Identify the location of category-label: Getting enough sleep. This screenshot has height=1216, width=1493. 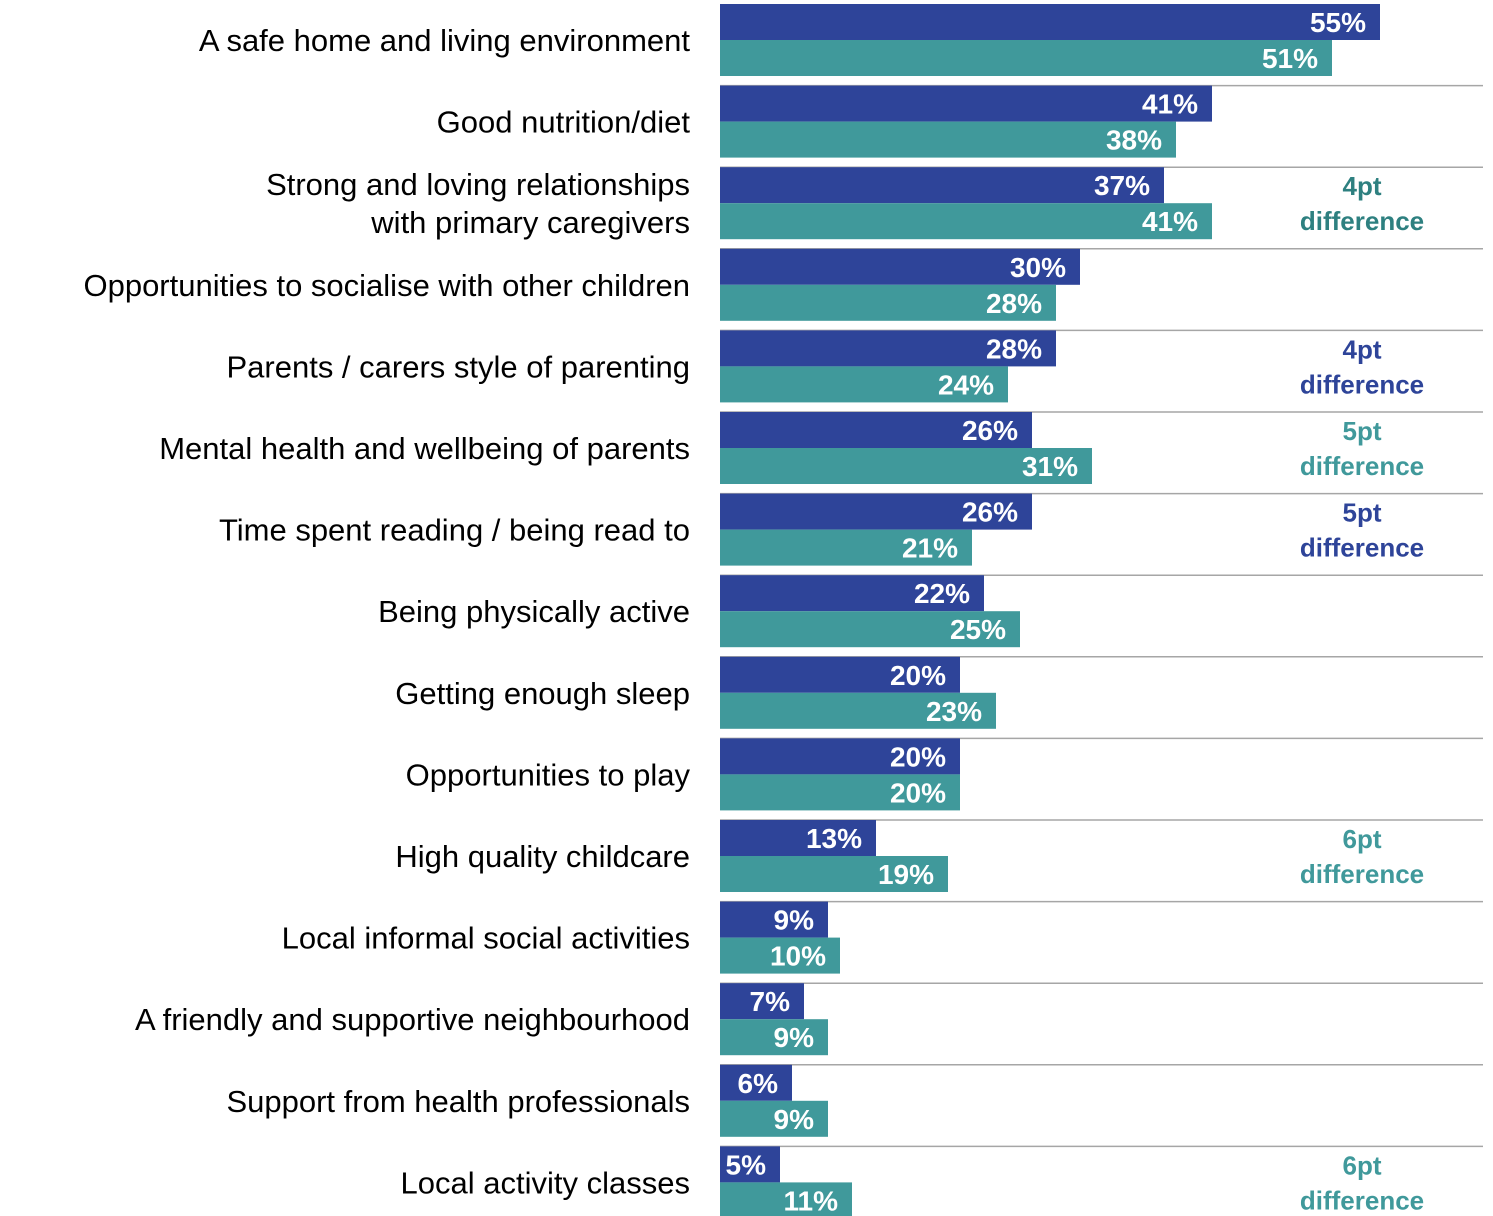
(542, 693).